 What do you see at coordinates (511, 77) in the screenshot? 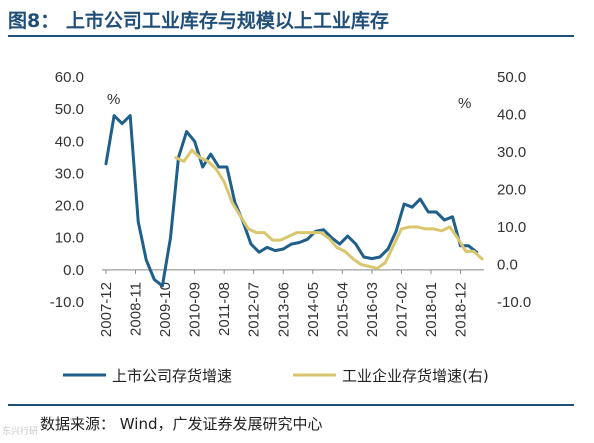
I see `right-tick-label: 50.0` at bounding box center [511, 77].